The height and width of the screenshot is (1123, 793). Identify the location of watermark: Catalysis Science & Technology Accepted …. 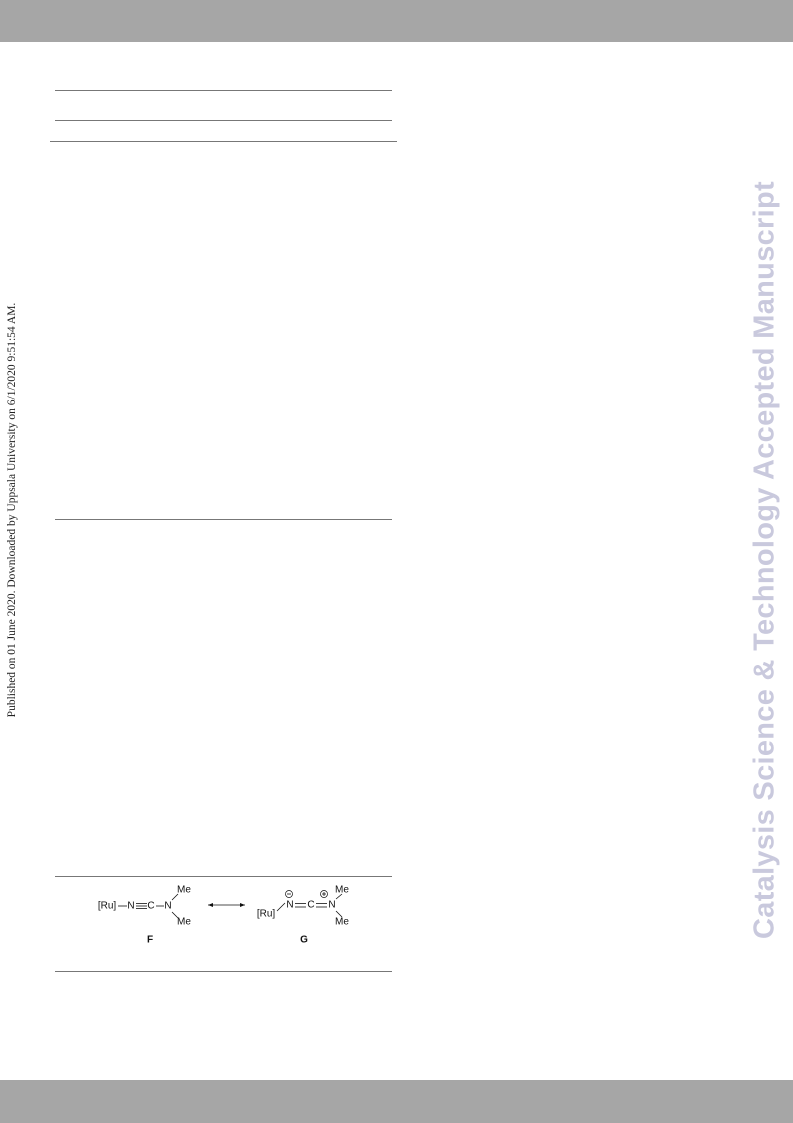
(764, 560).